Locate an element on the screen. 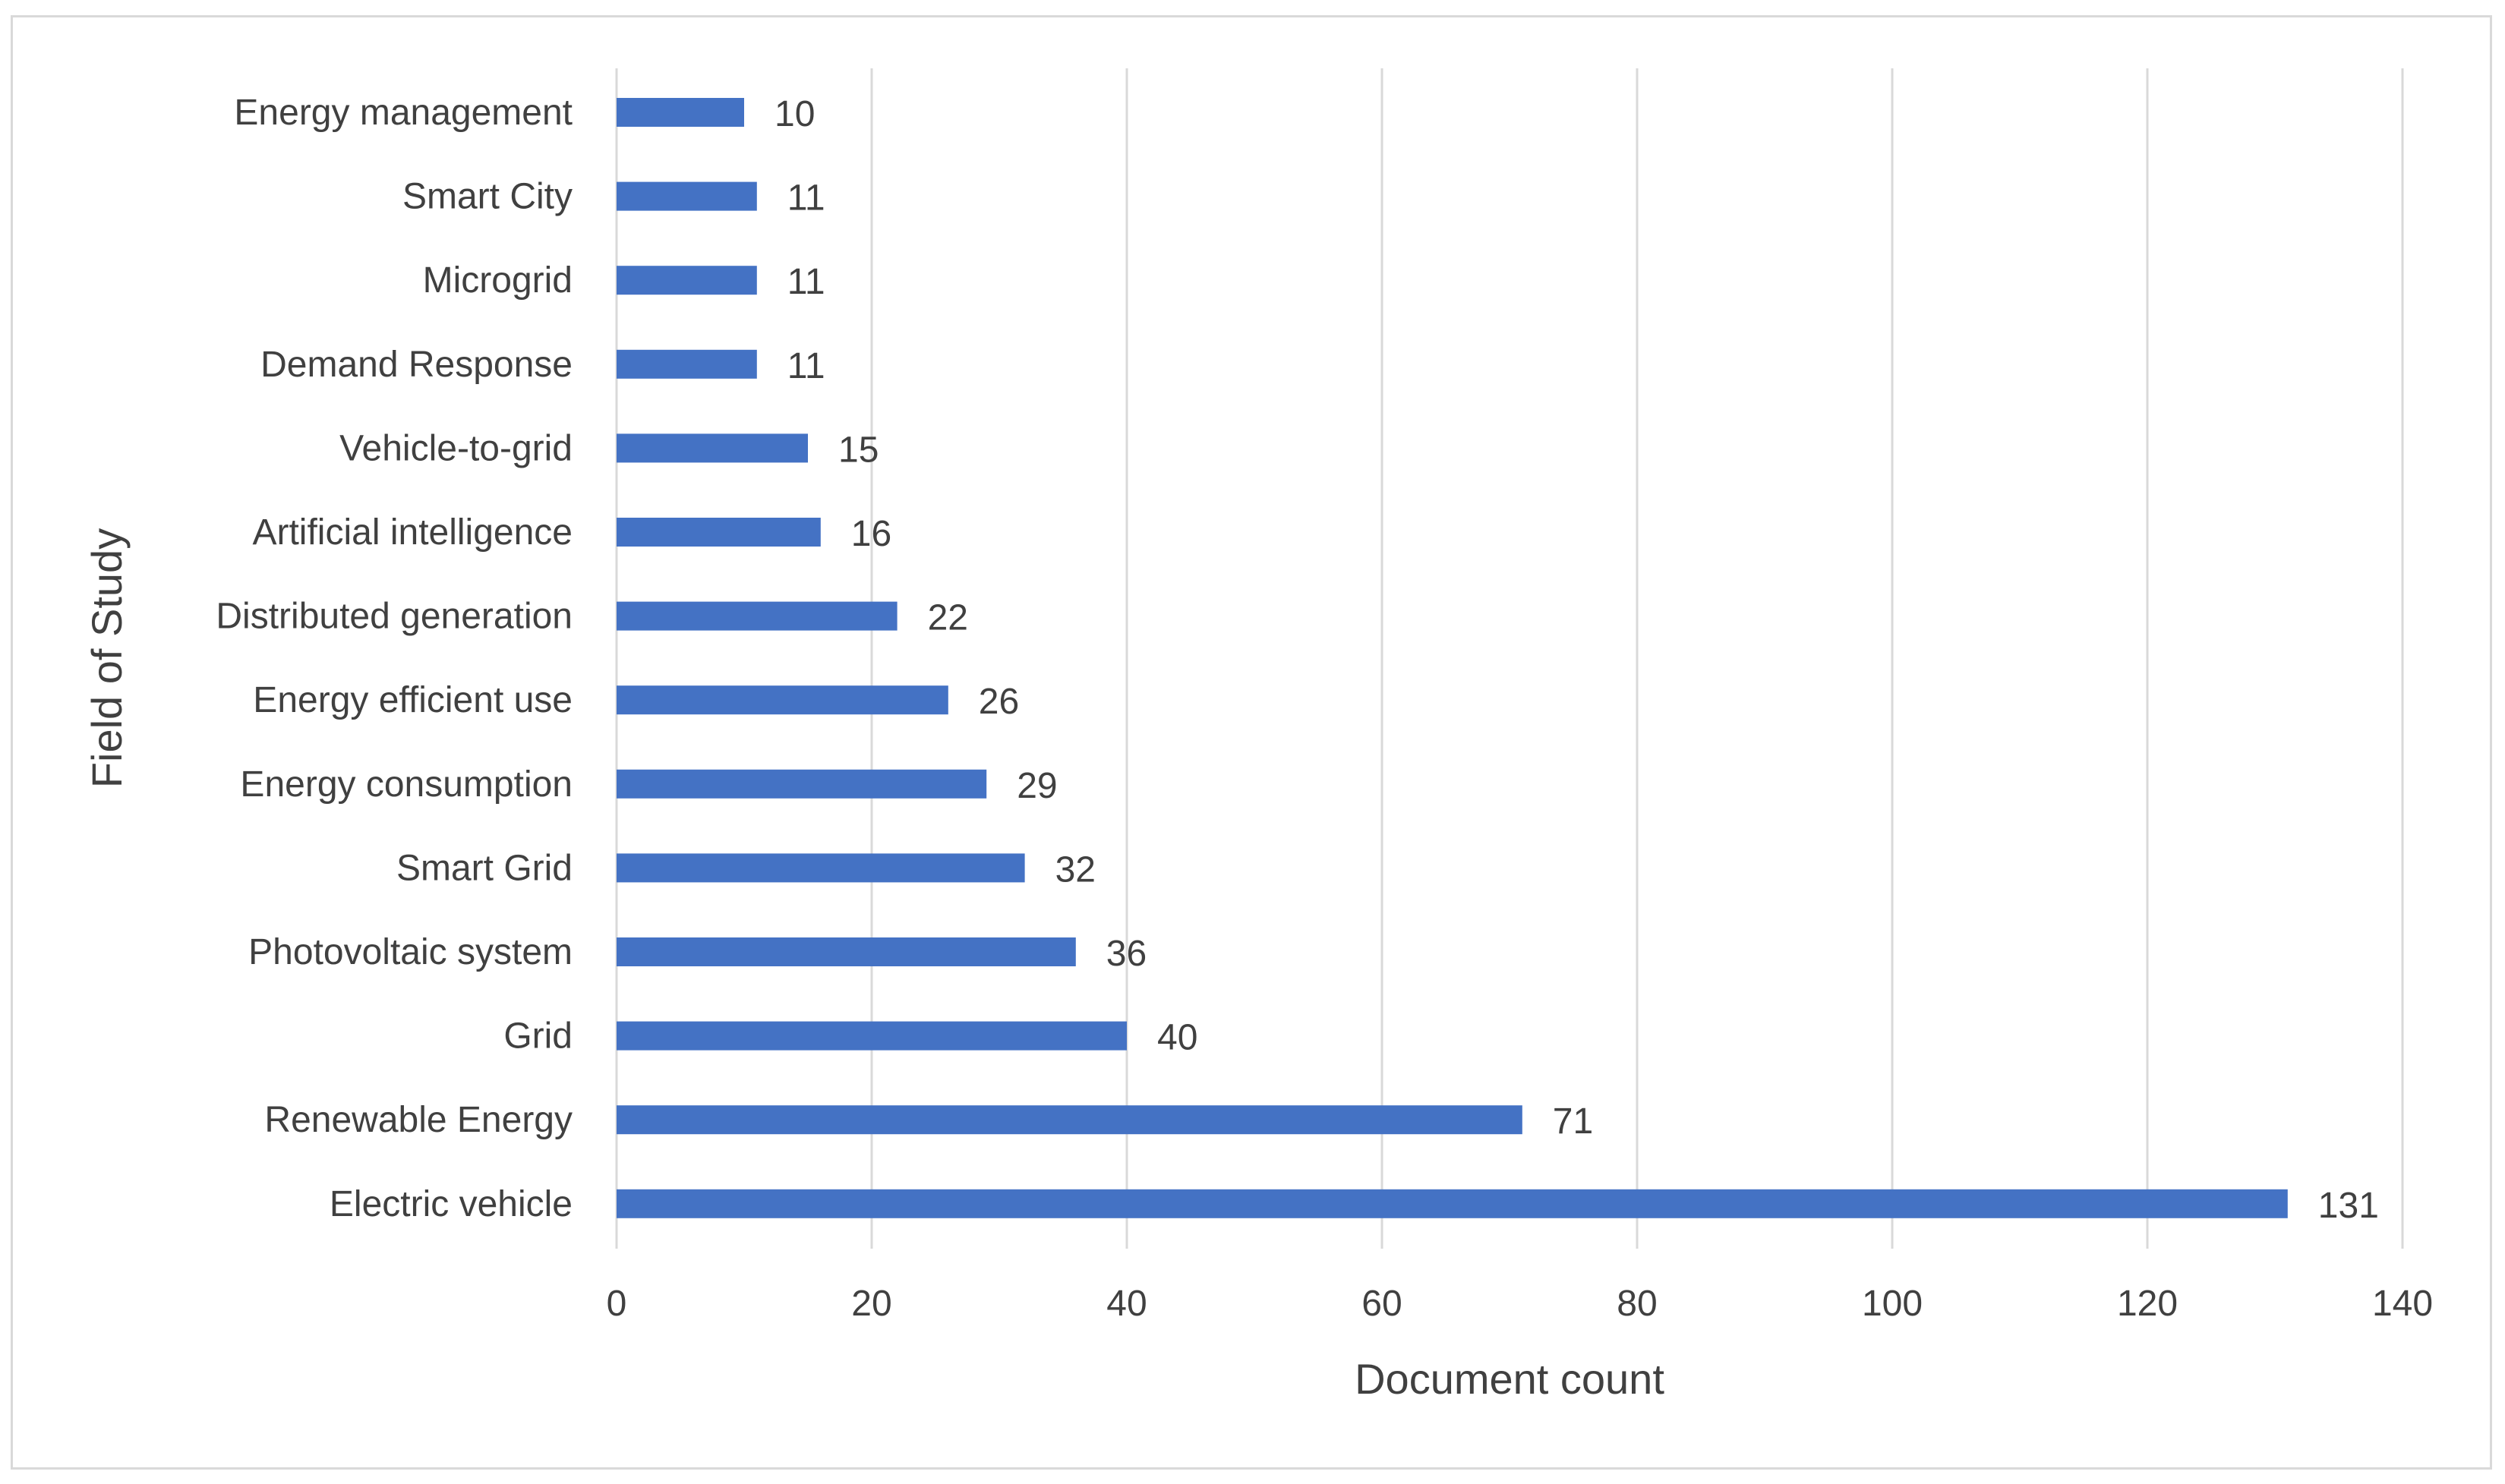 This screenshot has width=2505, height=1484. category-label: Distributed generation is located at coordinates (394, 617).